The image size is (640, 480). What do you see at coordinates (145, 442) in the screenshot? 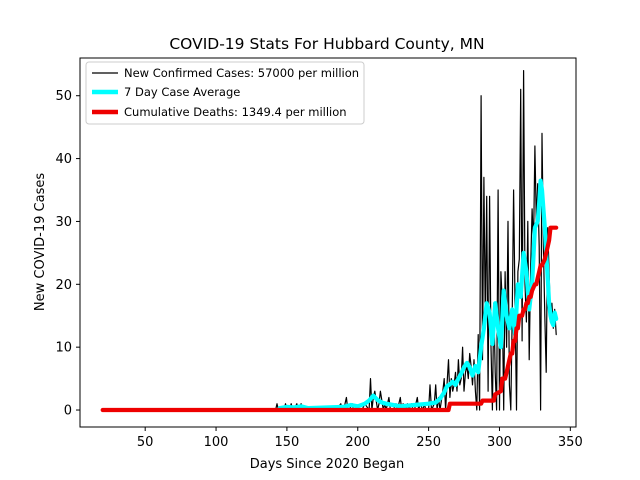
I see `x-tick-label: 50` at bounding box center [145, 442].